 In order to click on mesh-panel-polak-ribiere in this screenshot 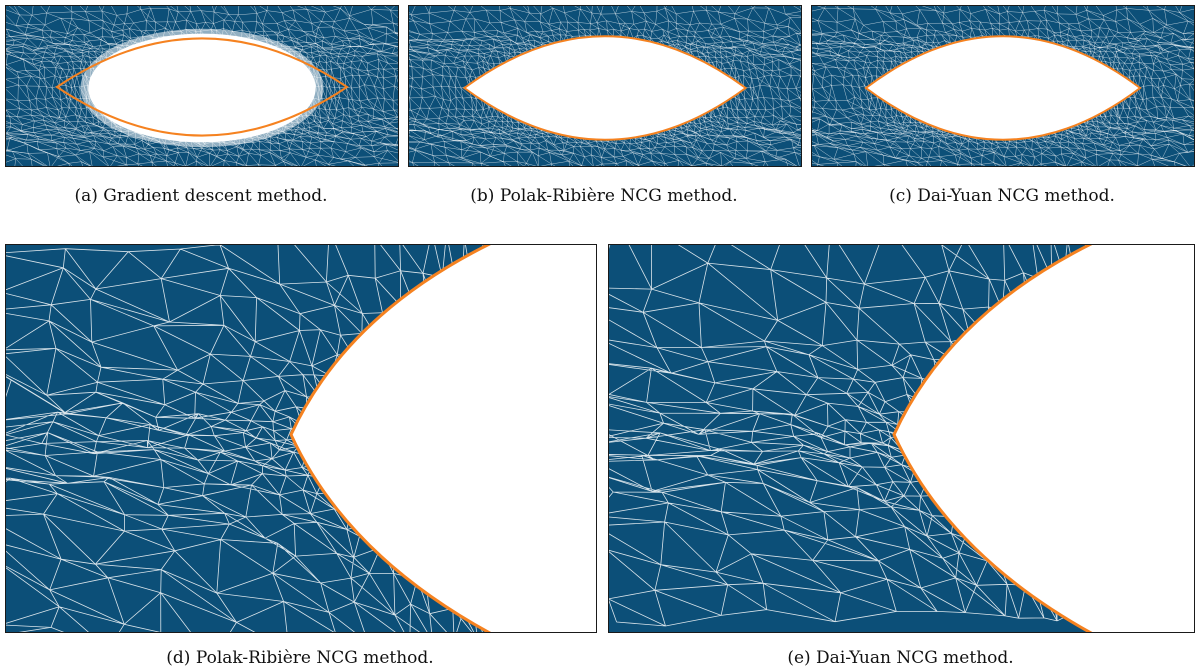, I will do `click(605, 86)`.